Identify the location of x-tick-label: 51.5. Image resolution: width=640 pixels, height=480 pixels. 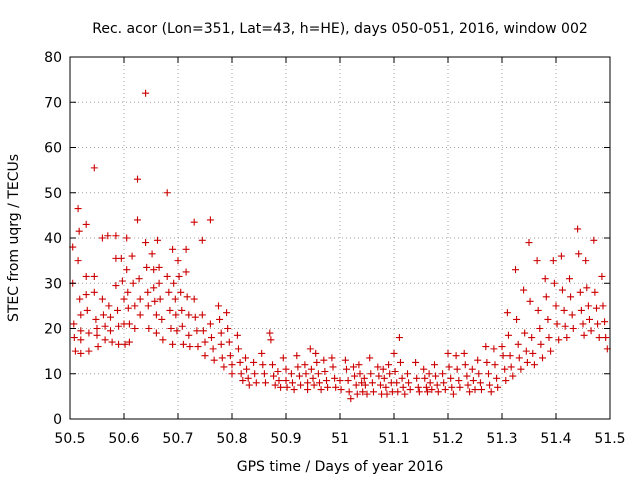
(609, 439).